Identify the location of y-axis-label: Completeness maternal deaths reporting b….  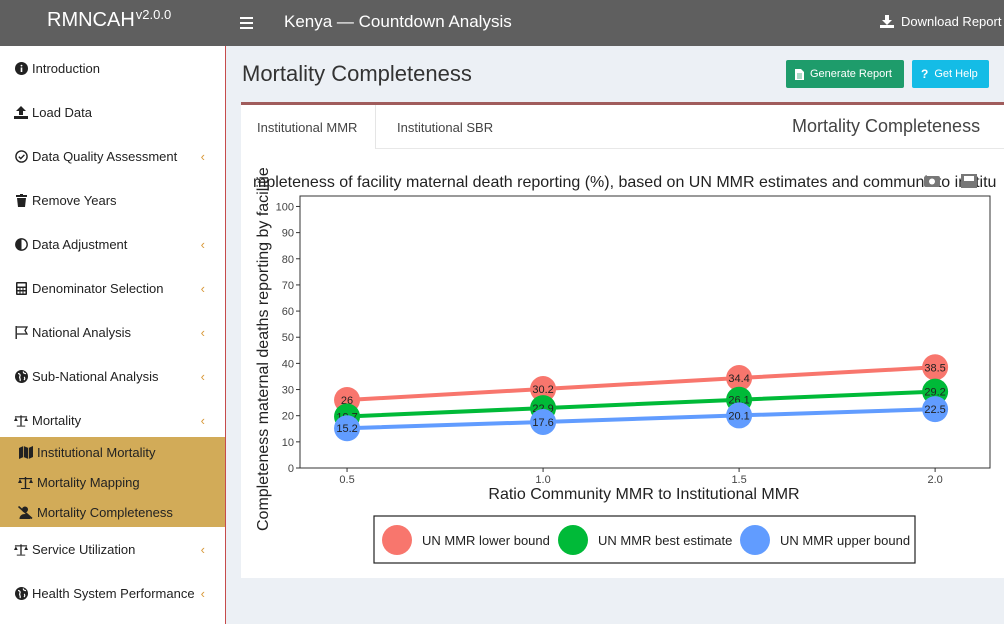
(263, 349).